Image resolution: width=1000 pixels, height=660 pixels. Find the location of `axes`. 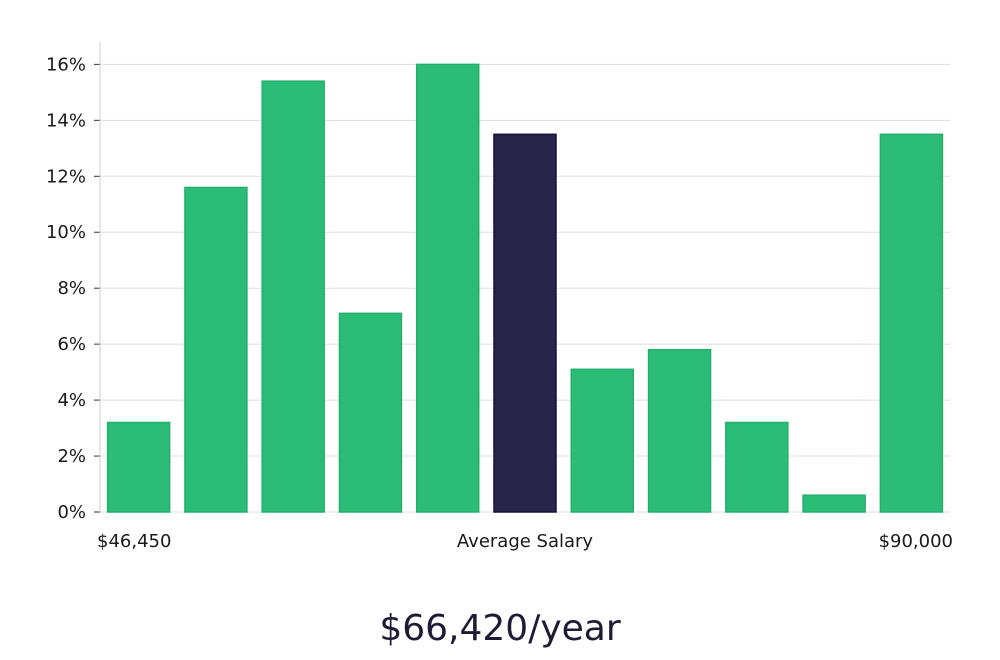

axes is located at coordinates (97, 277).